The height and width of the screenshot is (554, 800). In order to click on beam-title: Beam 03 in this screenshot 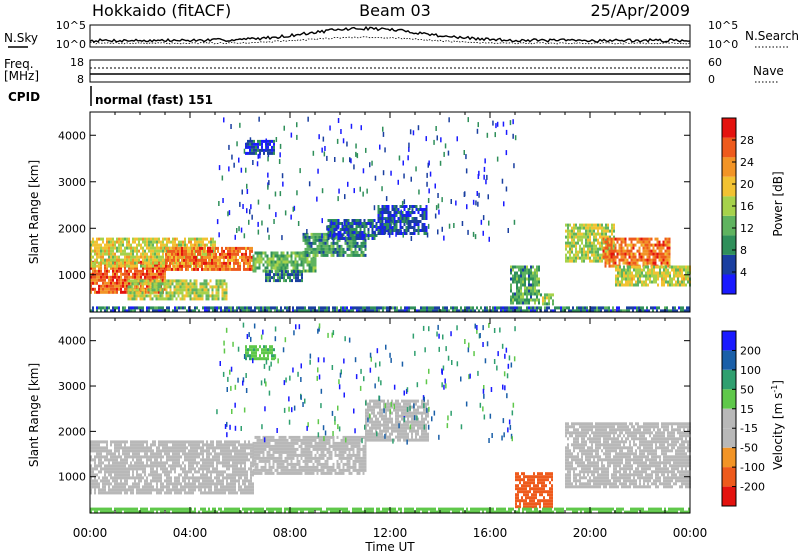, I will do `click(395, 10)`.